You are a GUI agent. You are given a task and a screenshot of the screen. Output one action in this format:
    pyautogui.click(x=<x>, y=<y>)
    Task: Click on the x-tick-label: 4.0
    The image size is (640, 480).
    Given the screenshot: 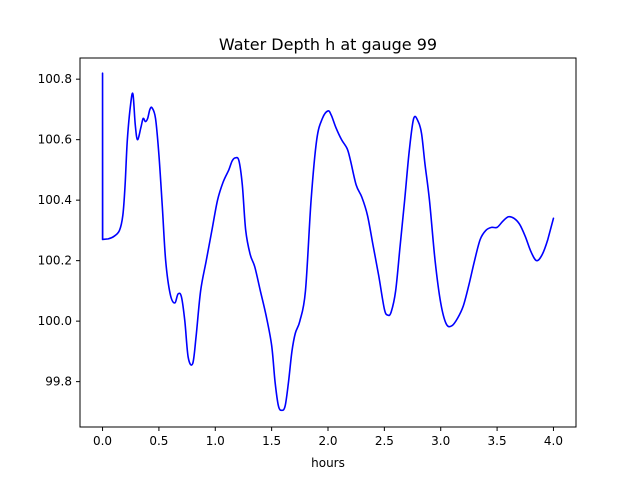 What is the action you would take?
    pyautogui.click(x=553, y=441)
    